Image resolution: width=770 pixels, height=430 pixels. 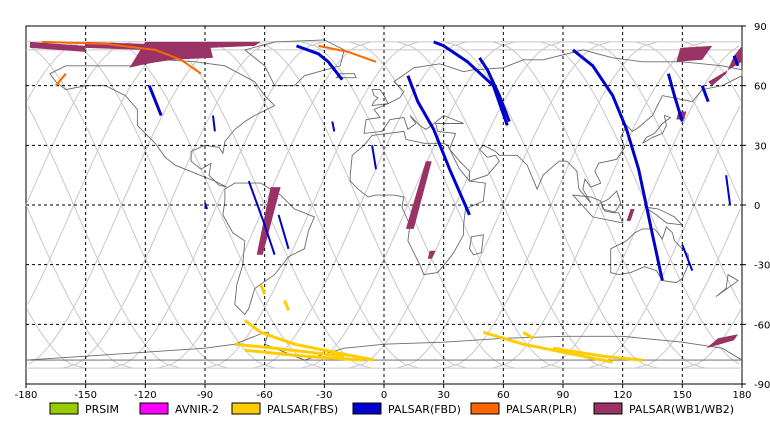 What do you see at coordinates (741, 395) in the screenshot?
I see `x-tick-label: 180` at bounding box center [741, 395].